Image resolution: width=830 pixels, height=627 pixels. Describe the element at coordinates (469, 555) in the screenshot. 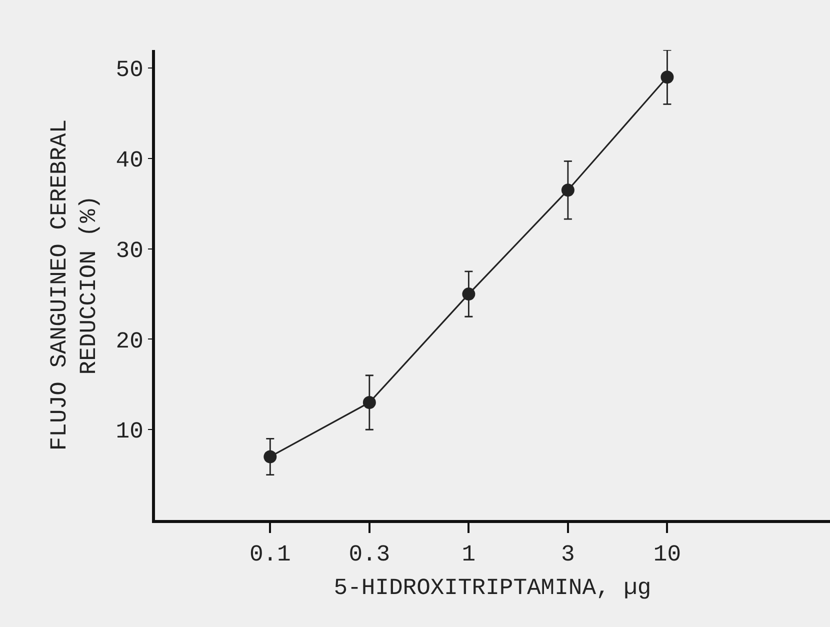

I see `x-tick-label: 1` at that location.